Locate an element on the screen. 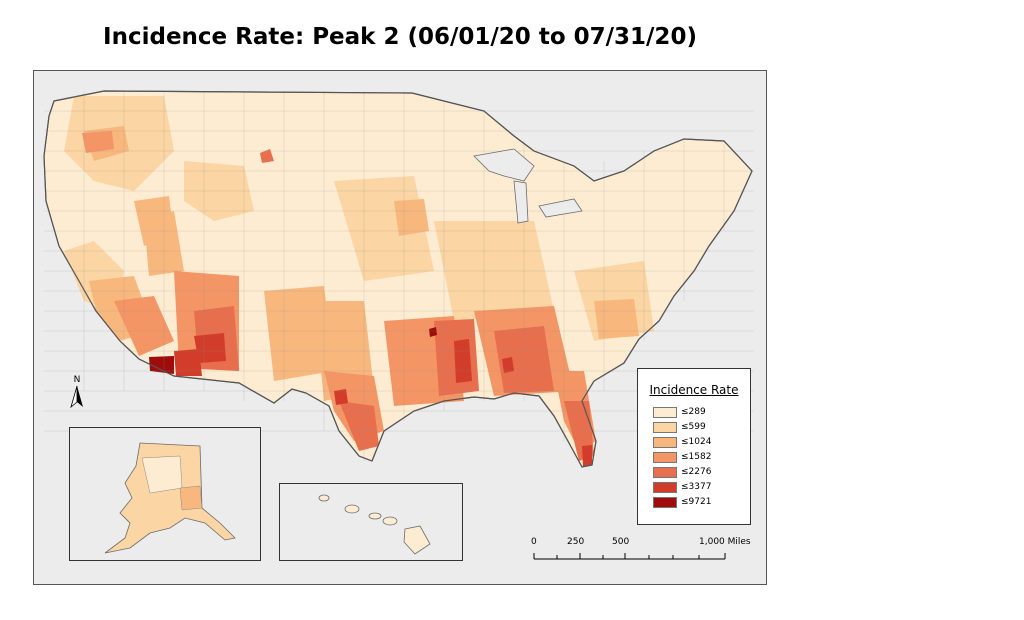 The width and height of the screenshot is (1024, 620). legend-item: ≤9721 is located at coordinates (682, 502).